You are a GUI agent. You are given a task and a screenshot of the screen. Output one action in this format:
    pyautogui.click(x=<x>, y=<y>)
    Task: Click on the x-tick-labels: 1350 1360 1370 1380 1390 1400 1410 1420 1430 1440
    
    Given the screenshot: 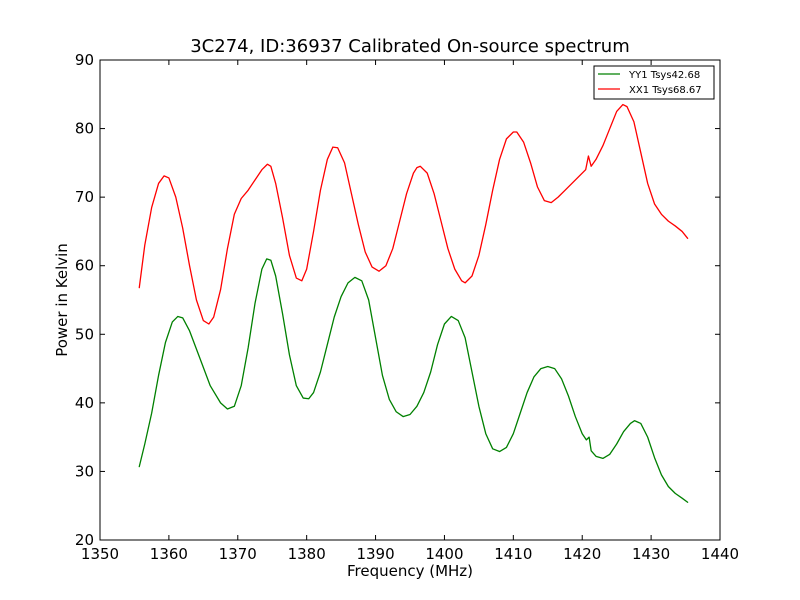 What is the action you would take?
    pyautogui.click(x=410, y=554)
    